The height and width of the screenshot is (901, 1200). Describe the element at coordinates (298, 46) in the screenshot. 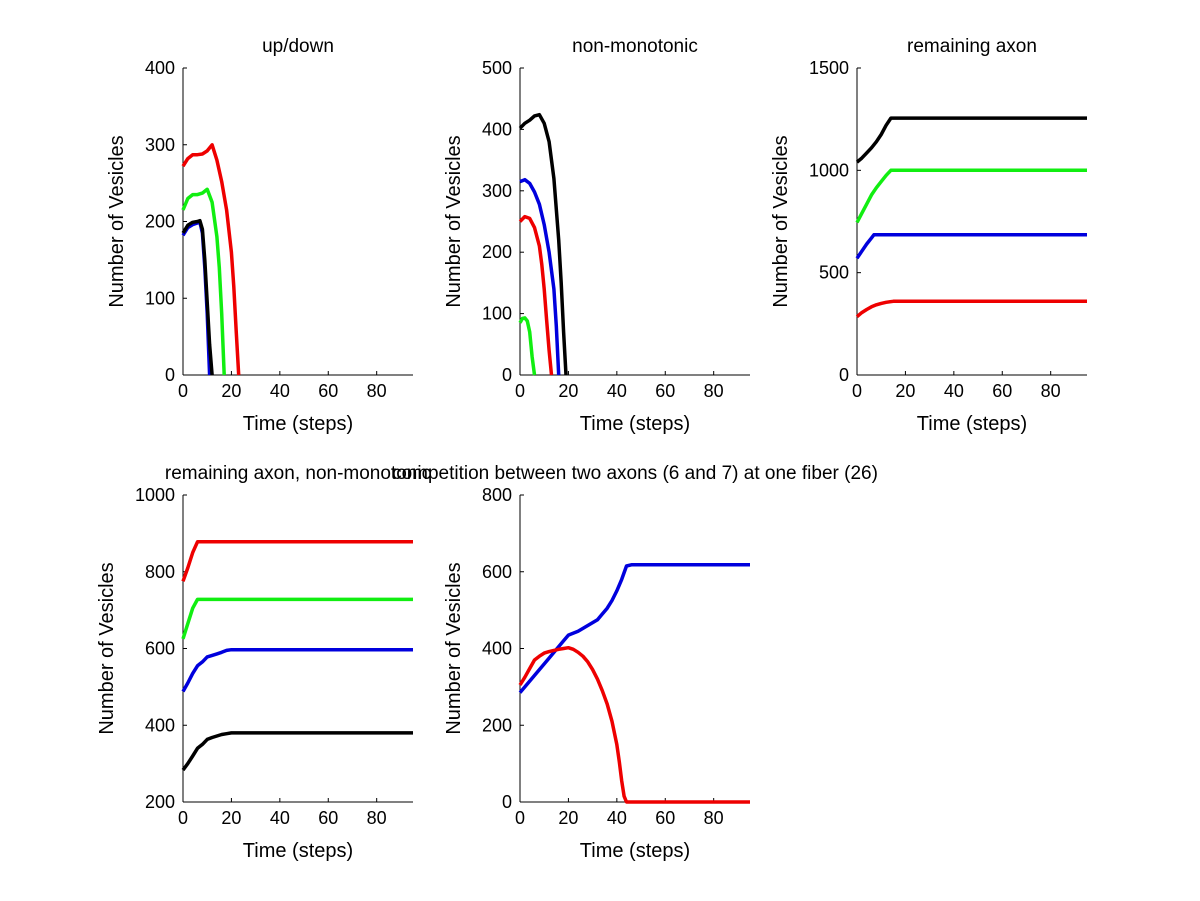

I see `chart-title: up/down` at that location.